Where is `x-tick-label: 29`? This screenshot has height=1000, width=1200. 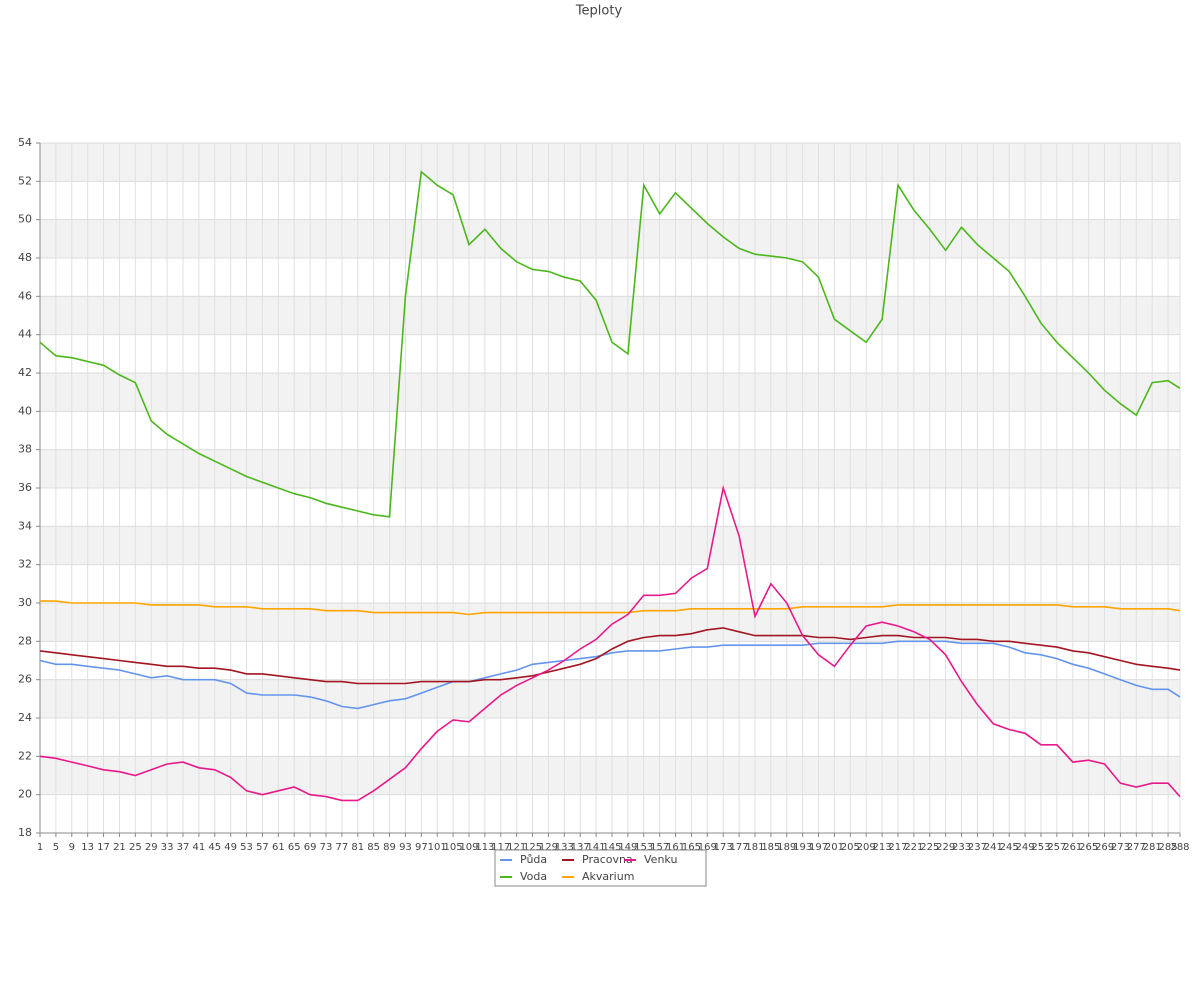
x-tick-label: 29 is located at coordinates (151, 847).